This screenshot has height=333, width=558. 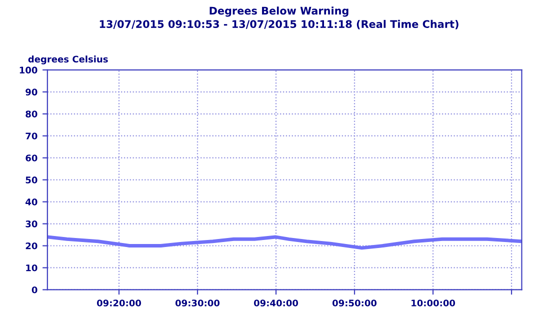 I want to click on y-tick-label: 0, so click(x=35, y=290).